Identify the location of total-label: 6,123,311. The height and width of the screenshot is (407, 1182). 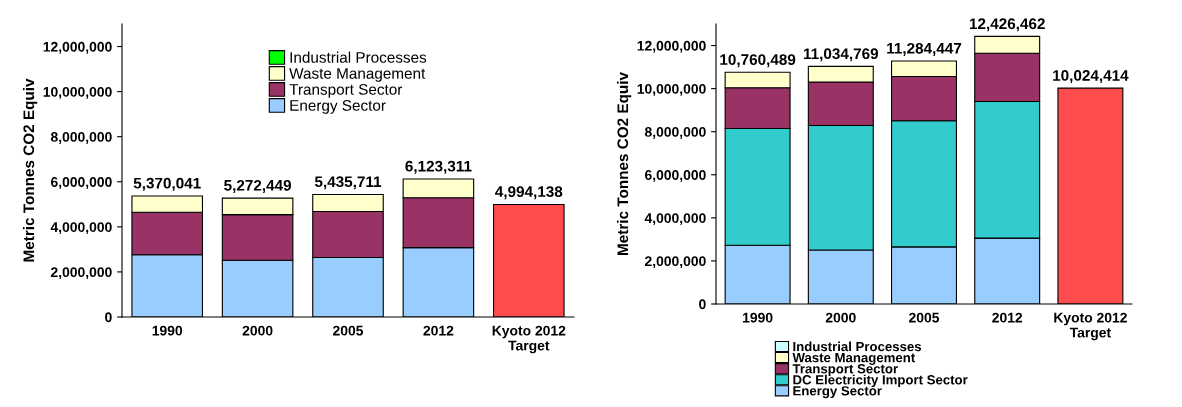
(438, 167).